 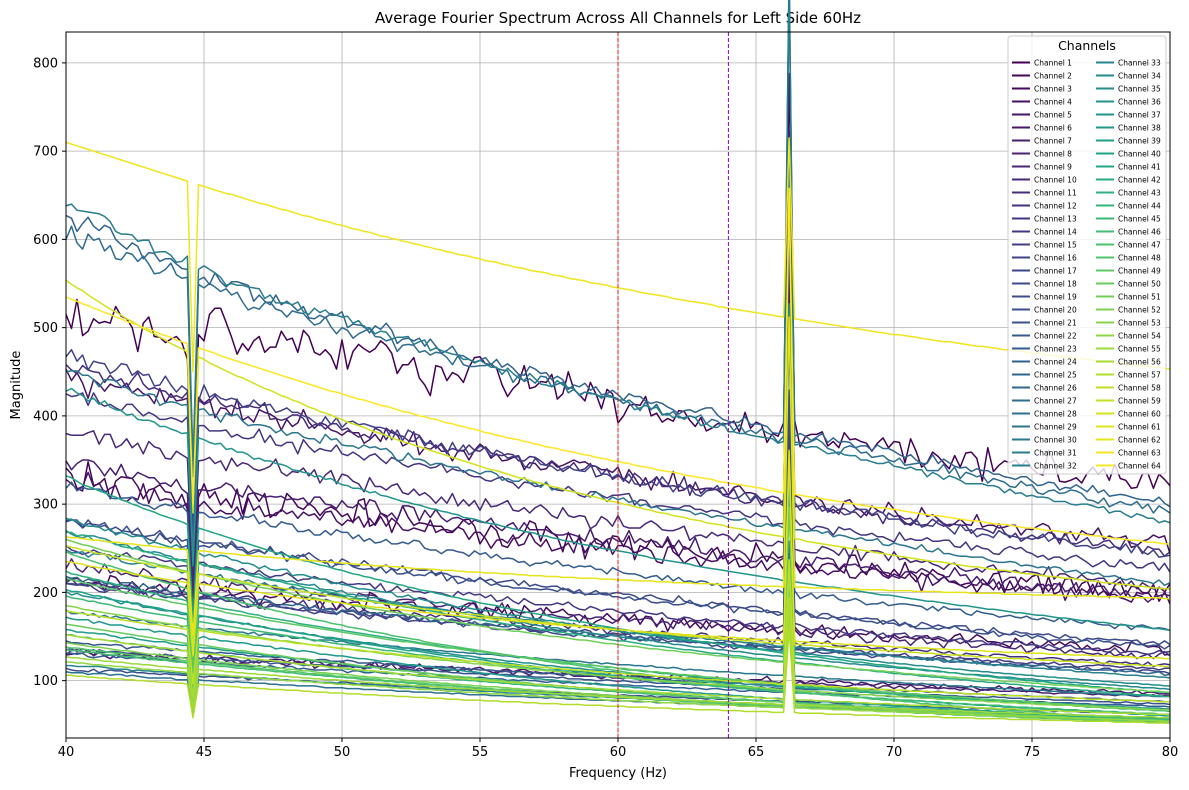 What do you see at coordinates (756, 752) in the screenshot?
I see `x-tick-label: 65` at bounding box center [756, 752].